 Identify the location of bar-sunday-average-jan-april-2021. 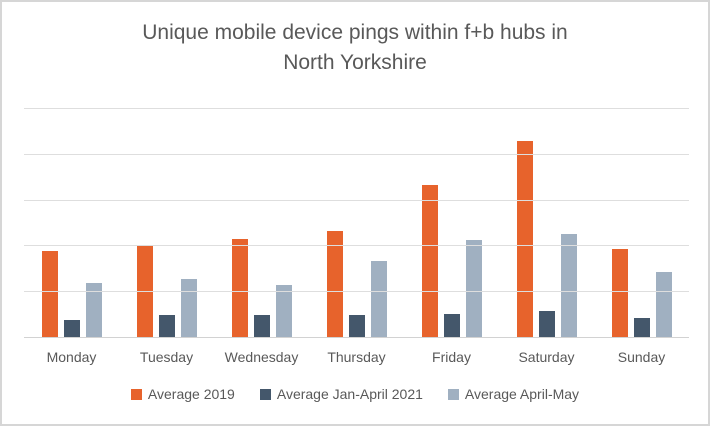
(641, 327).